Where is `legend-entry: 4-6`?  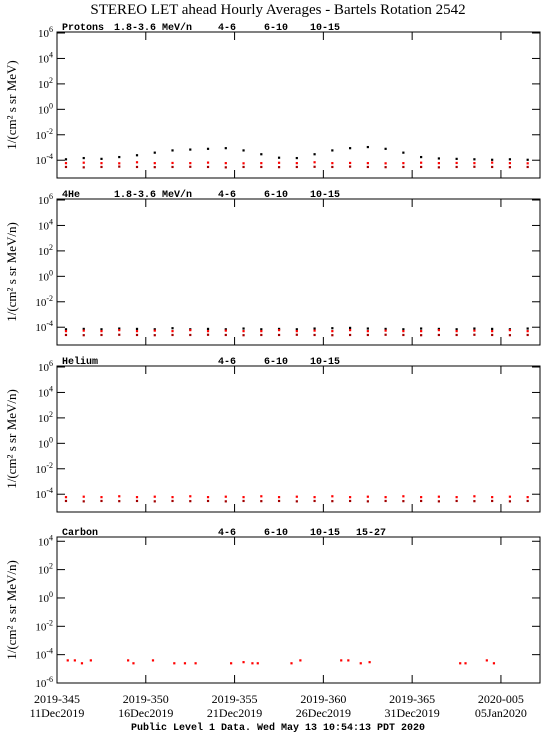 legend-entry: 4-6 is located at coordinates (227, 195).